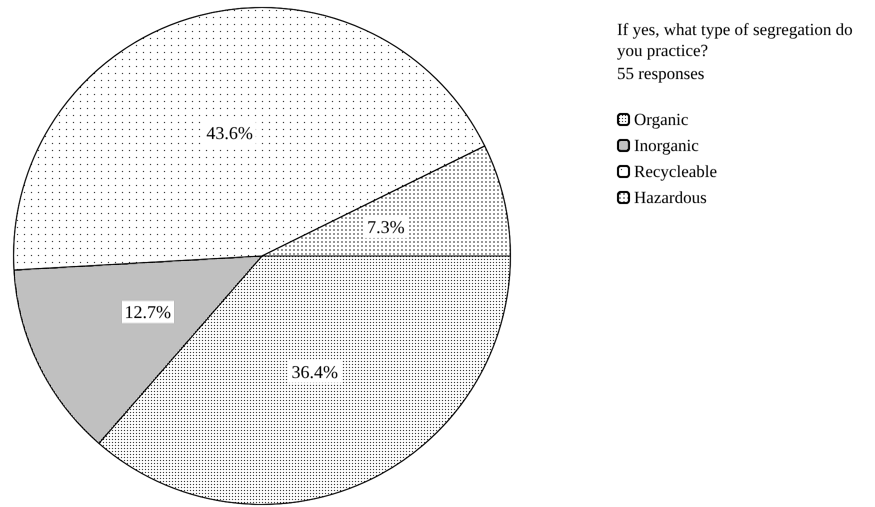 The width and height of the screenshot is (875, 507). What do you see at coordinates (661, 119) in the screenshot?
I see `legend-label: Organic` at bounding box center [661, 119].